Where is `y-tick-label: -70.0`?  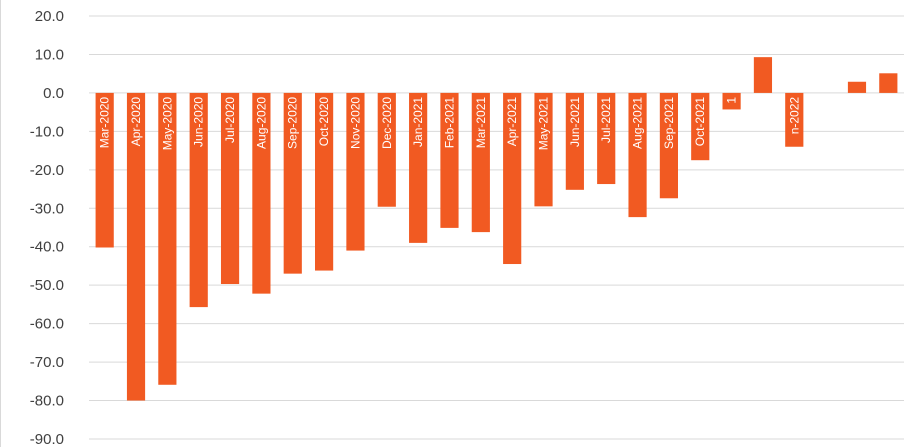
y-tick-label: -70.0 is located at coordinates (47, 362).